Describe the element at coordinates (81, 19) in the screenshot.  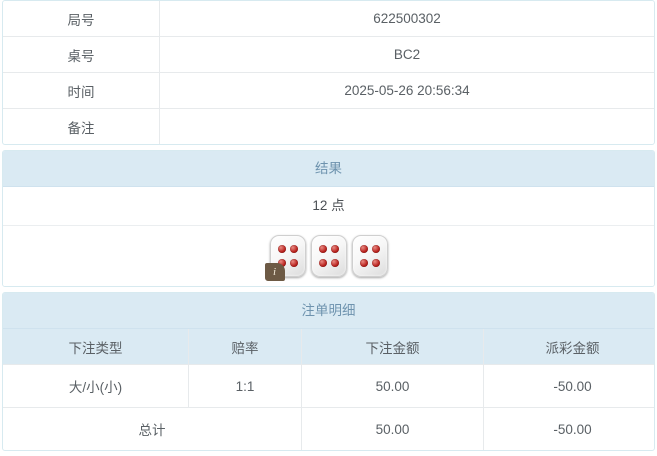
I see `info-label-round-no: 局号` at that location.